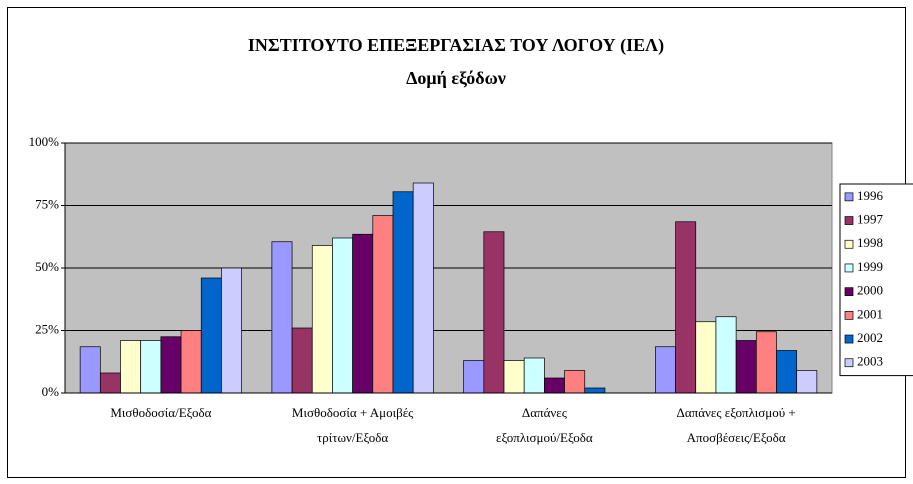 The image size is (913, 484). Describe the element at coordinates (870, 313) in the screenshot. I see `legend-label: 2001` at that location.